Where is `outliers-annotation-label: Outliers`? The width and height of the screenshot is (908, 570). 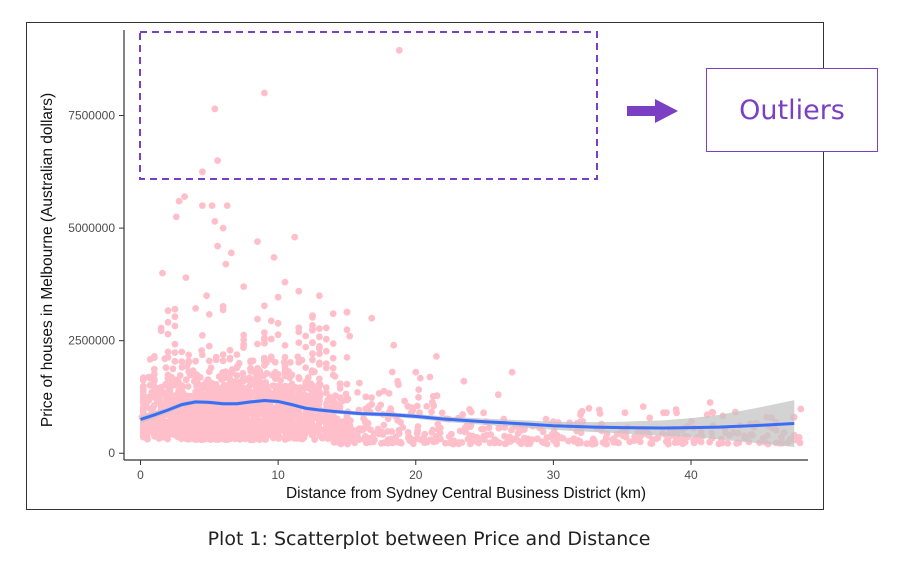 outliers-annotation-label: Outliers is located at coordinates (792, 110).